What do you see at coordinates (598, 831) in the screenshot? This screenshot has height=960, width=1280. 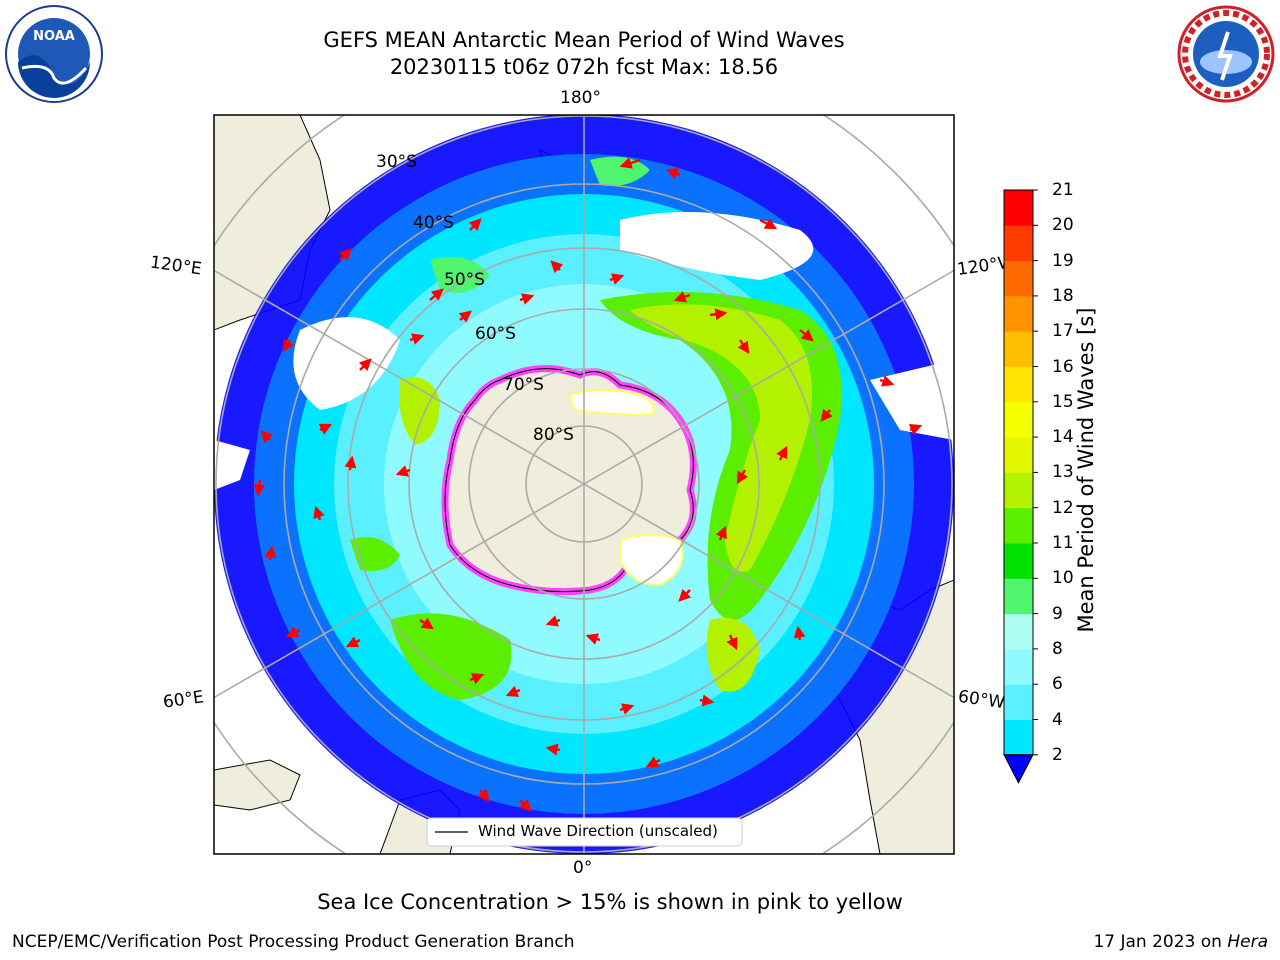 I see `legend-label: Wind Wave Direction (unscaled)` at bounding box center [598, 831].